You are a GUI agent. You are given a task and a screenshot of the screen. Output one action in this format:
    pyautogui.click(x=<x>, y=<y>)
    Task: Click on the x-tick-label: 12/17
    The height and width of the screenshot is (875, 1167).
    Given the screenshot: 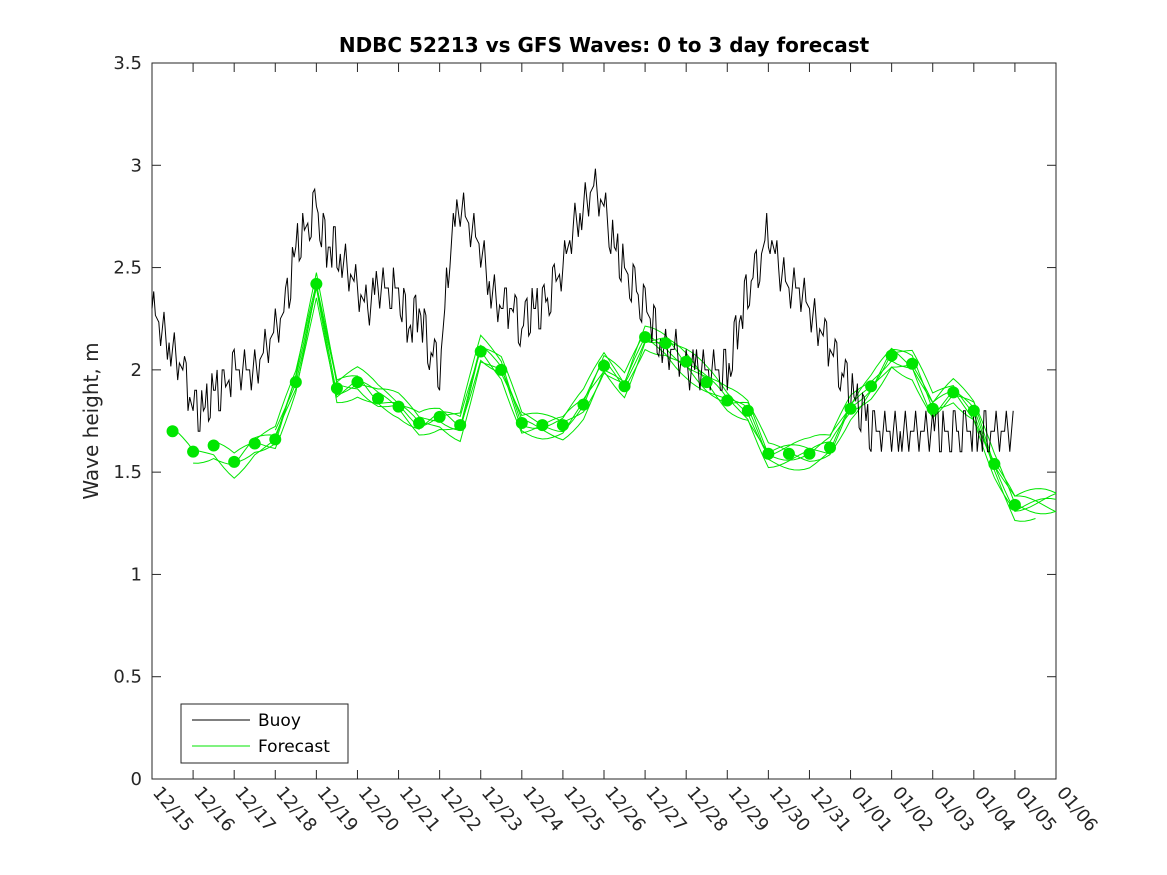 What is the action you would take?
    pyautogui.click(x=254, y=809)
    